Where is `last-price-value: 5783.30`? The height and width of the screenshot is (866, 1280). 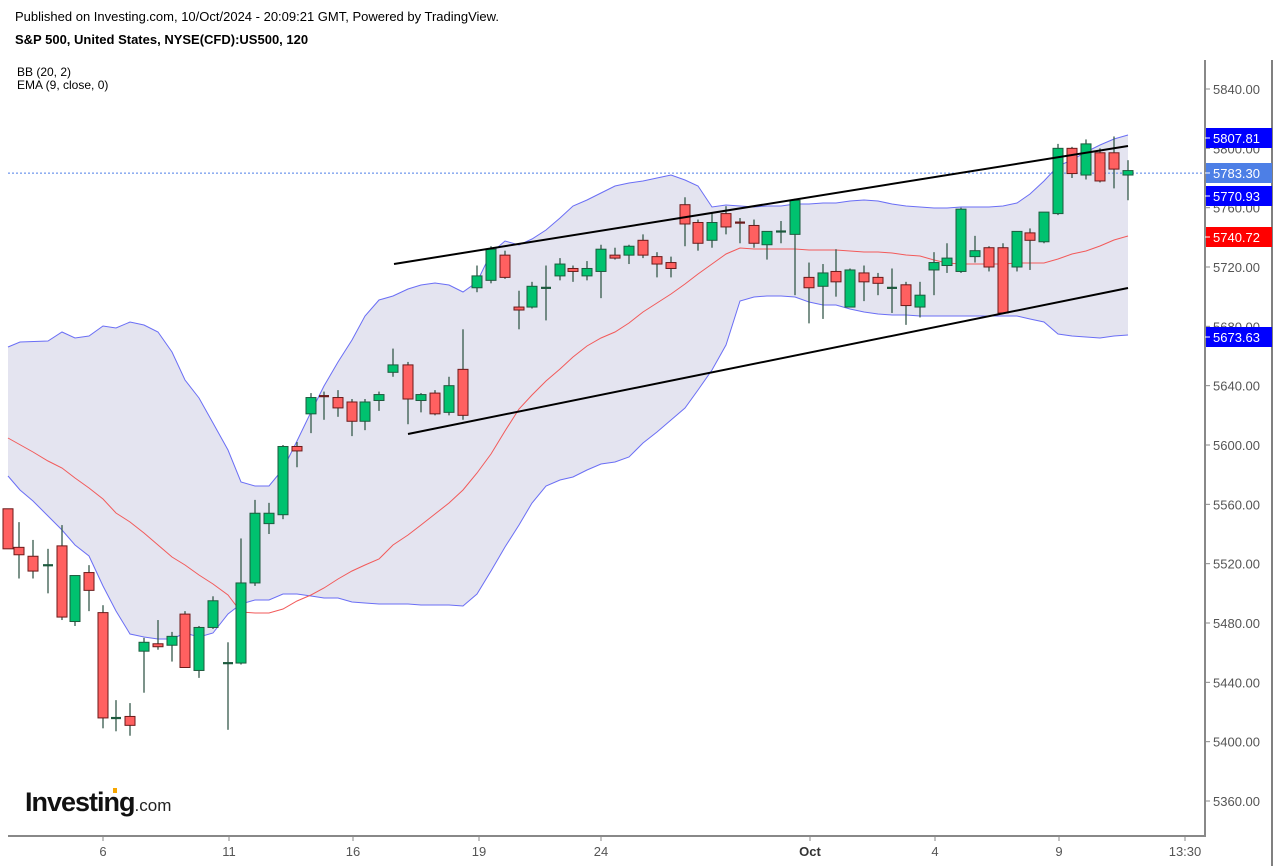 last-price-value: 5783.30 is located at coordinates (1236, 173).